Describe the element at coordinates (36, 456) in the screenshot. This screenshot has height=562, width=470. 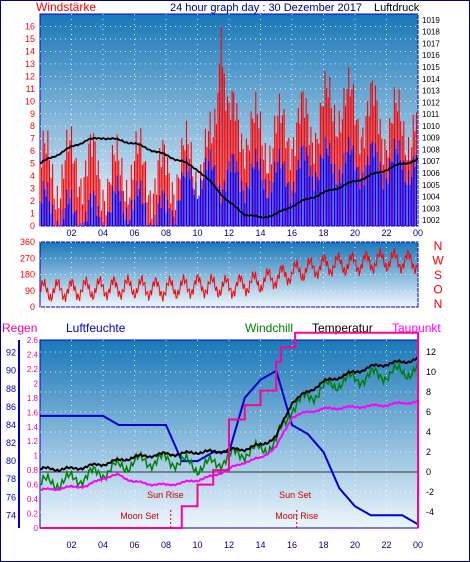
I see `rain-tick-label: 1` at that location.